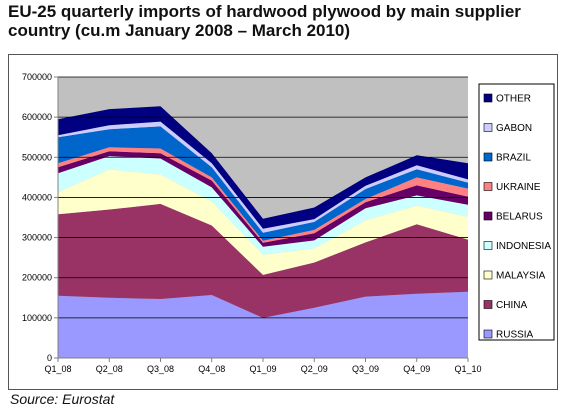 This screenshot has width=564, height=410. I want to click on legend-label-belarus: BELARUS, so click(519, 217).